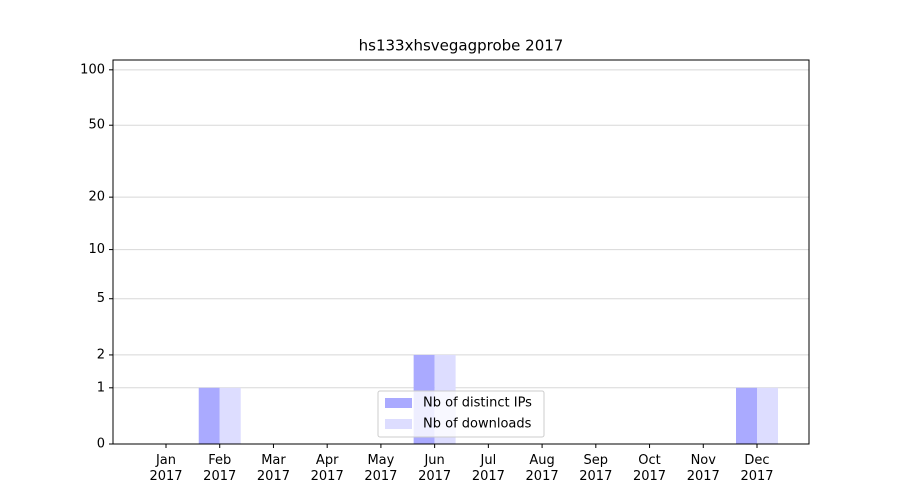  I want to click on y-tick-label: 50, so click(96, 125).